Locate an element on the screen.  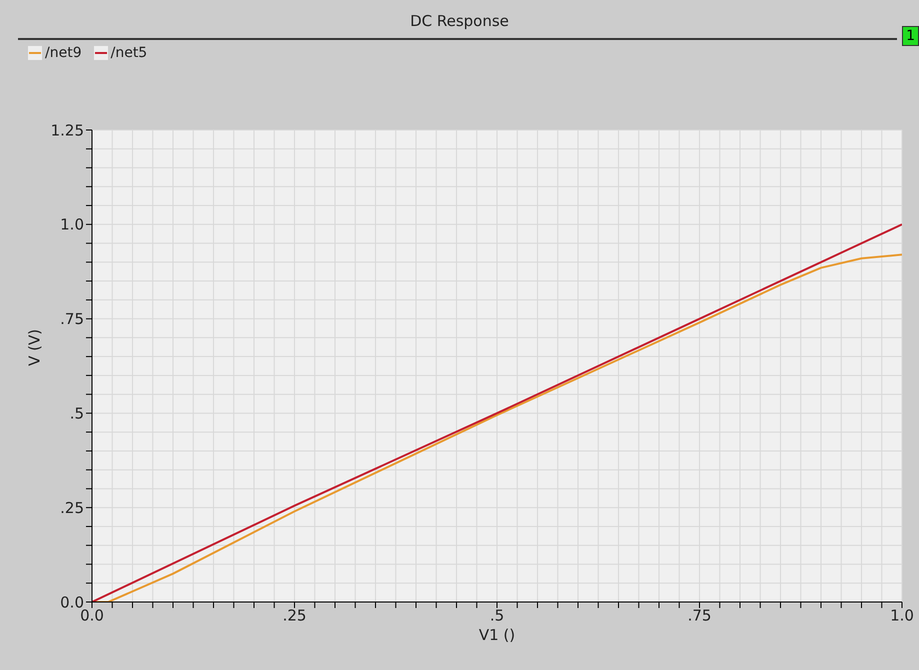
text: 1 is located at coordinates (910, 36).